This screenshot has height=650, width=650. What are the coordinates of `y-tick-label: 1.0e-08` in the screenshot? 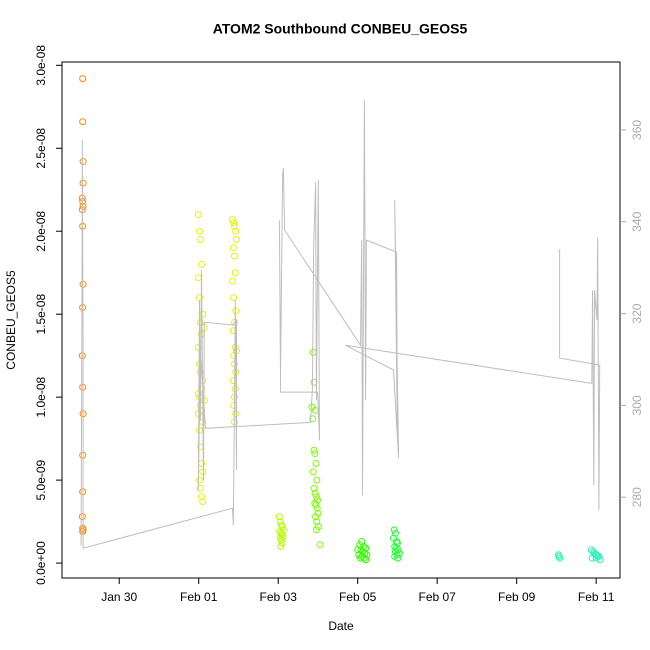 It's located at (41, 396).